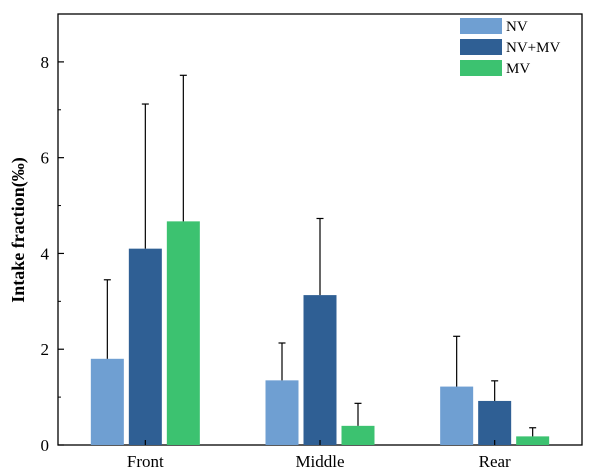  I want to click on y-tick-label: 2, so click(45, 349).